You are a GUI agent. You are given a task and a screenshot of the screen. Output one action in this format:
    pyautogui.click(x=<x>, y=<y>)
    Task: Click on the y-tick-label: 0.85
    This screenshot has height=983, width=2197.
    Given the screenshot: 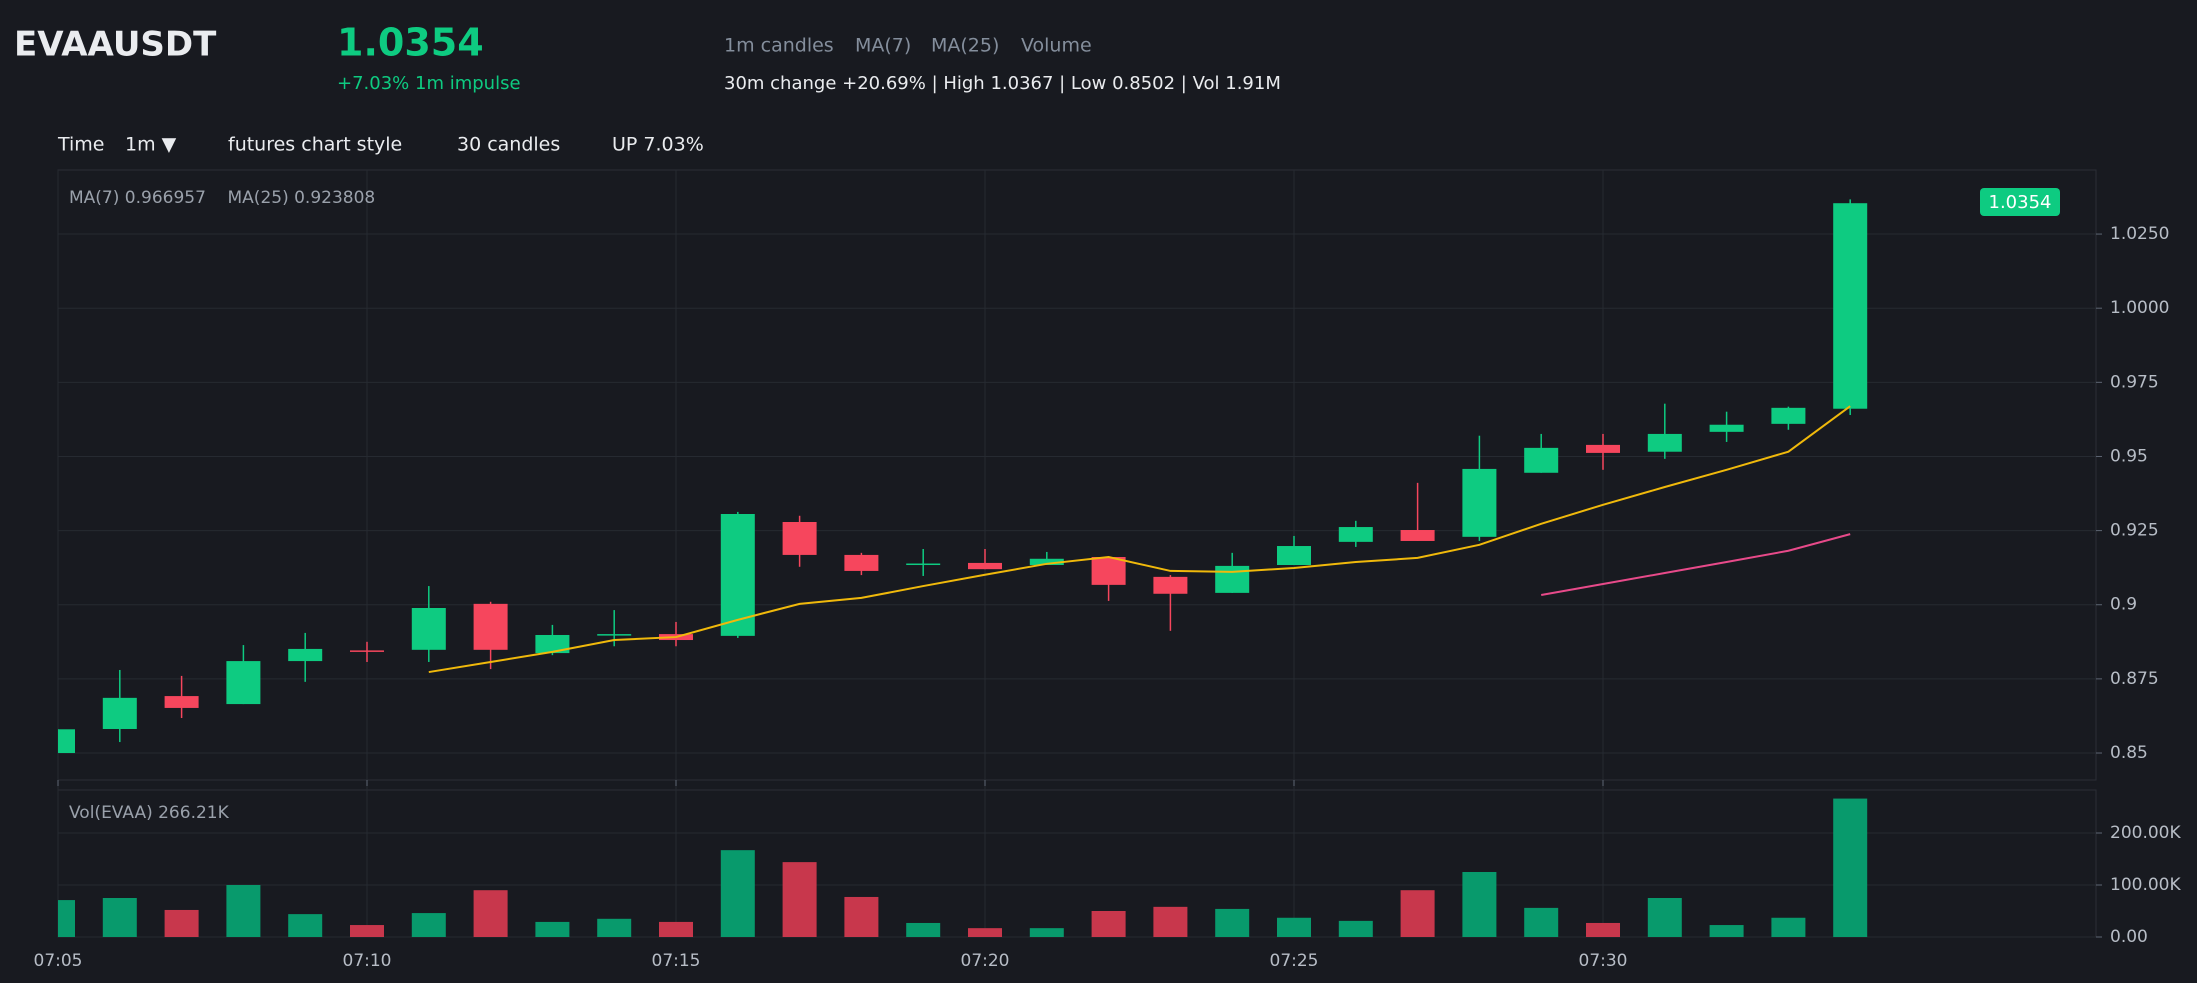 What is the action you would take?
    pyautogui.click(x=2129, y=753)
    